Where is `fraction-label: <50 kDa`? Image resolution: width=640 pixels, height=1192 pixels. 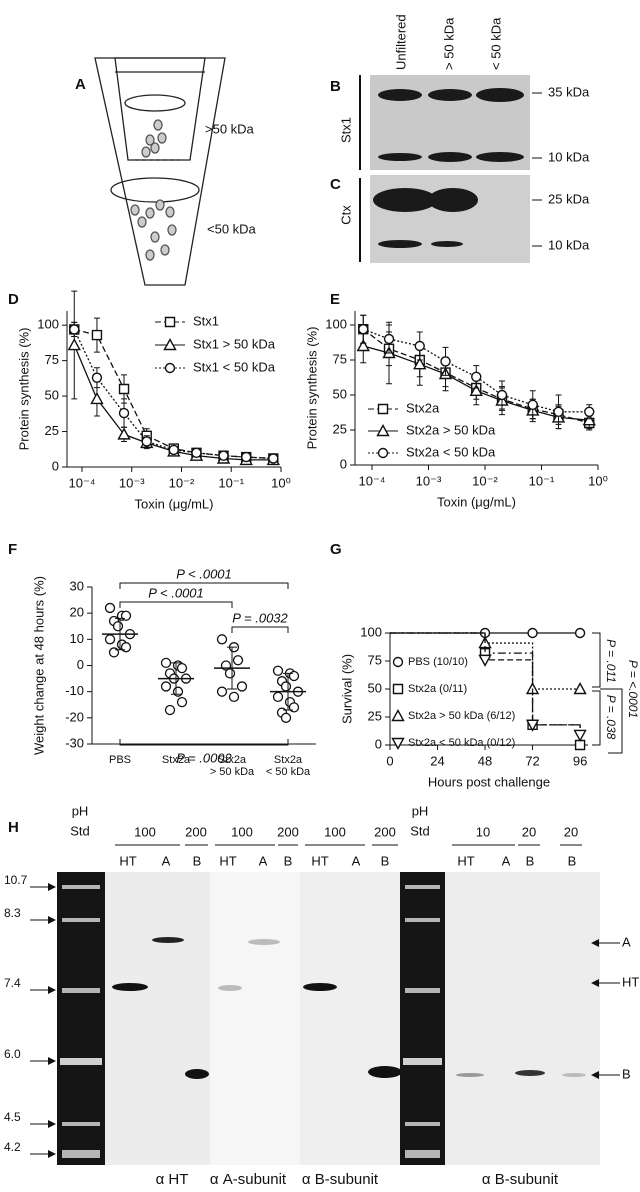
fraction-label: <50 kDa is located at coordinates (232, 228).